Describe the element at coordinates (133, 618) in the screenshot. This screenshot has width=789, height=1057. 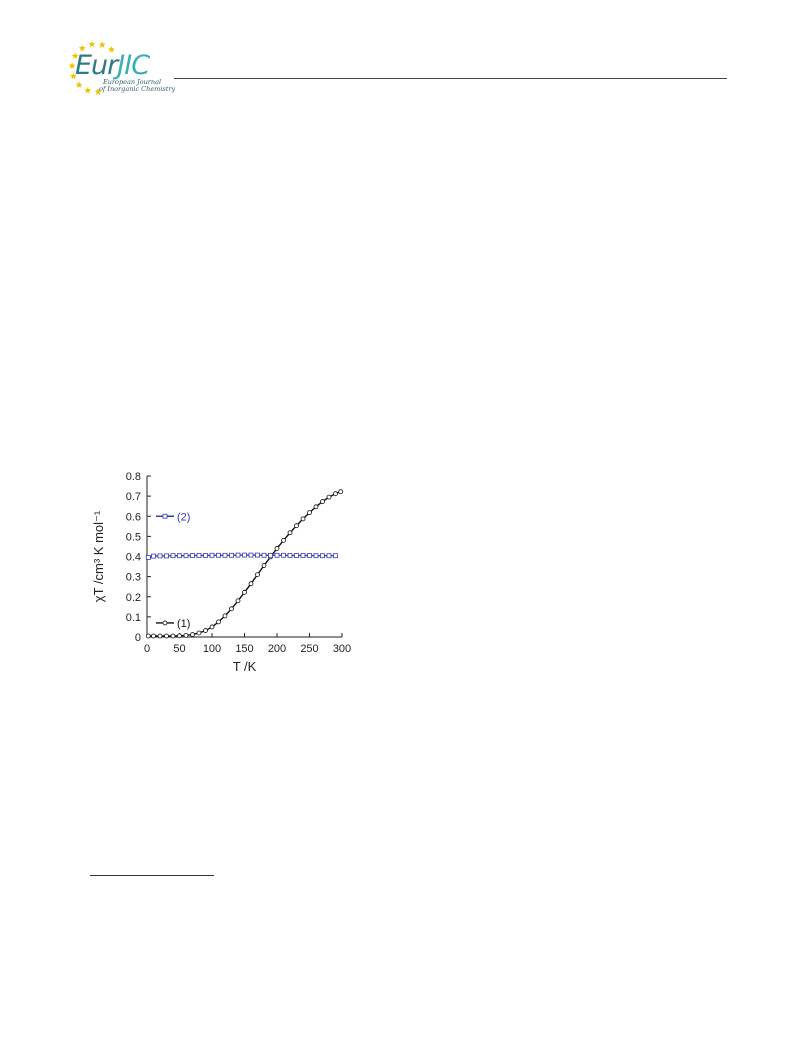
I see `y-tick-label: 0.1` at that location.